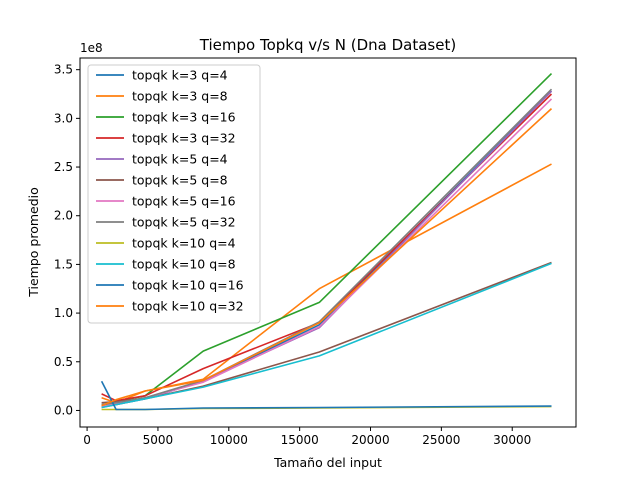 This screenshot has height=480, width=640. Describe the element at coordinates (370, 440) in the screenshot. I see `x-tick-label: 20000` at that location.